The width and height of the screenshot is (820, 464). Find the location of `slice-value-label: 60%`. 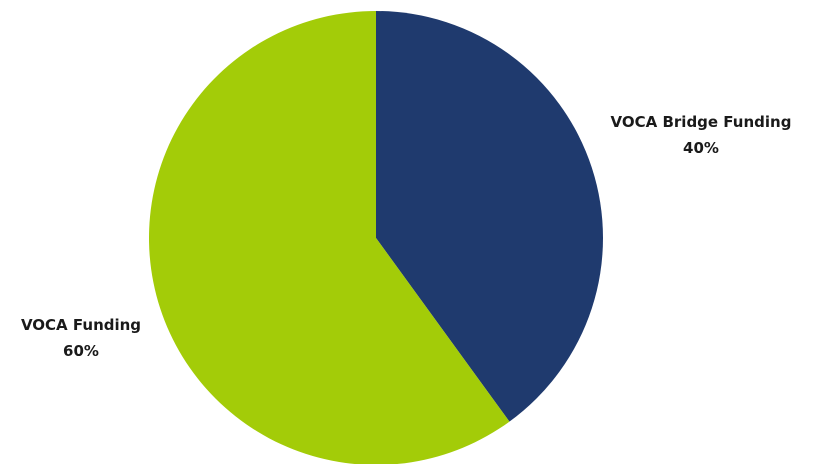

slice-value-label: 60% is located at coordinates (81, 351).